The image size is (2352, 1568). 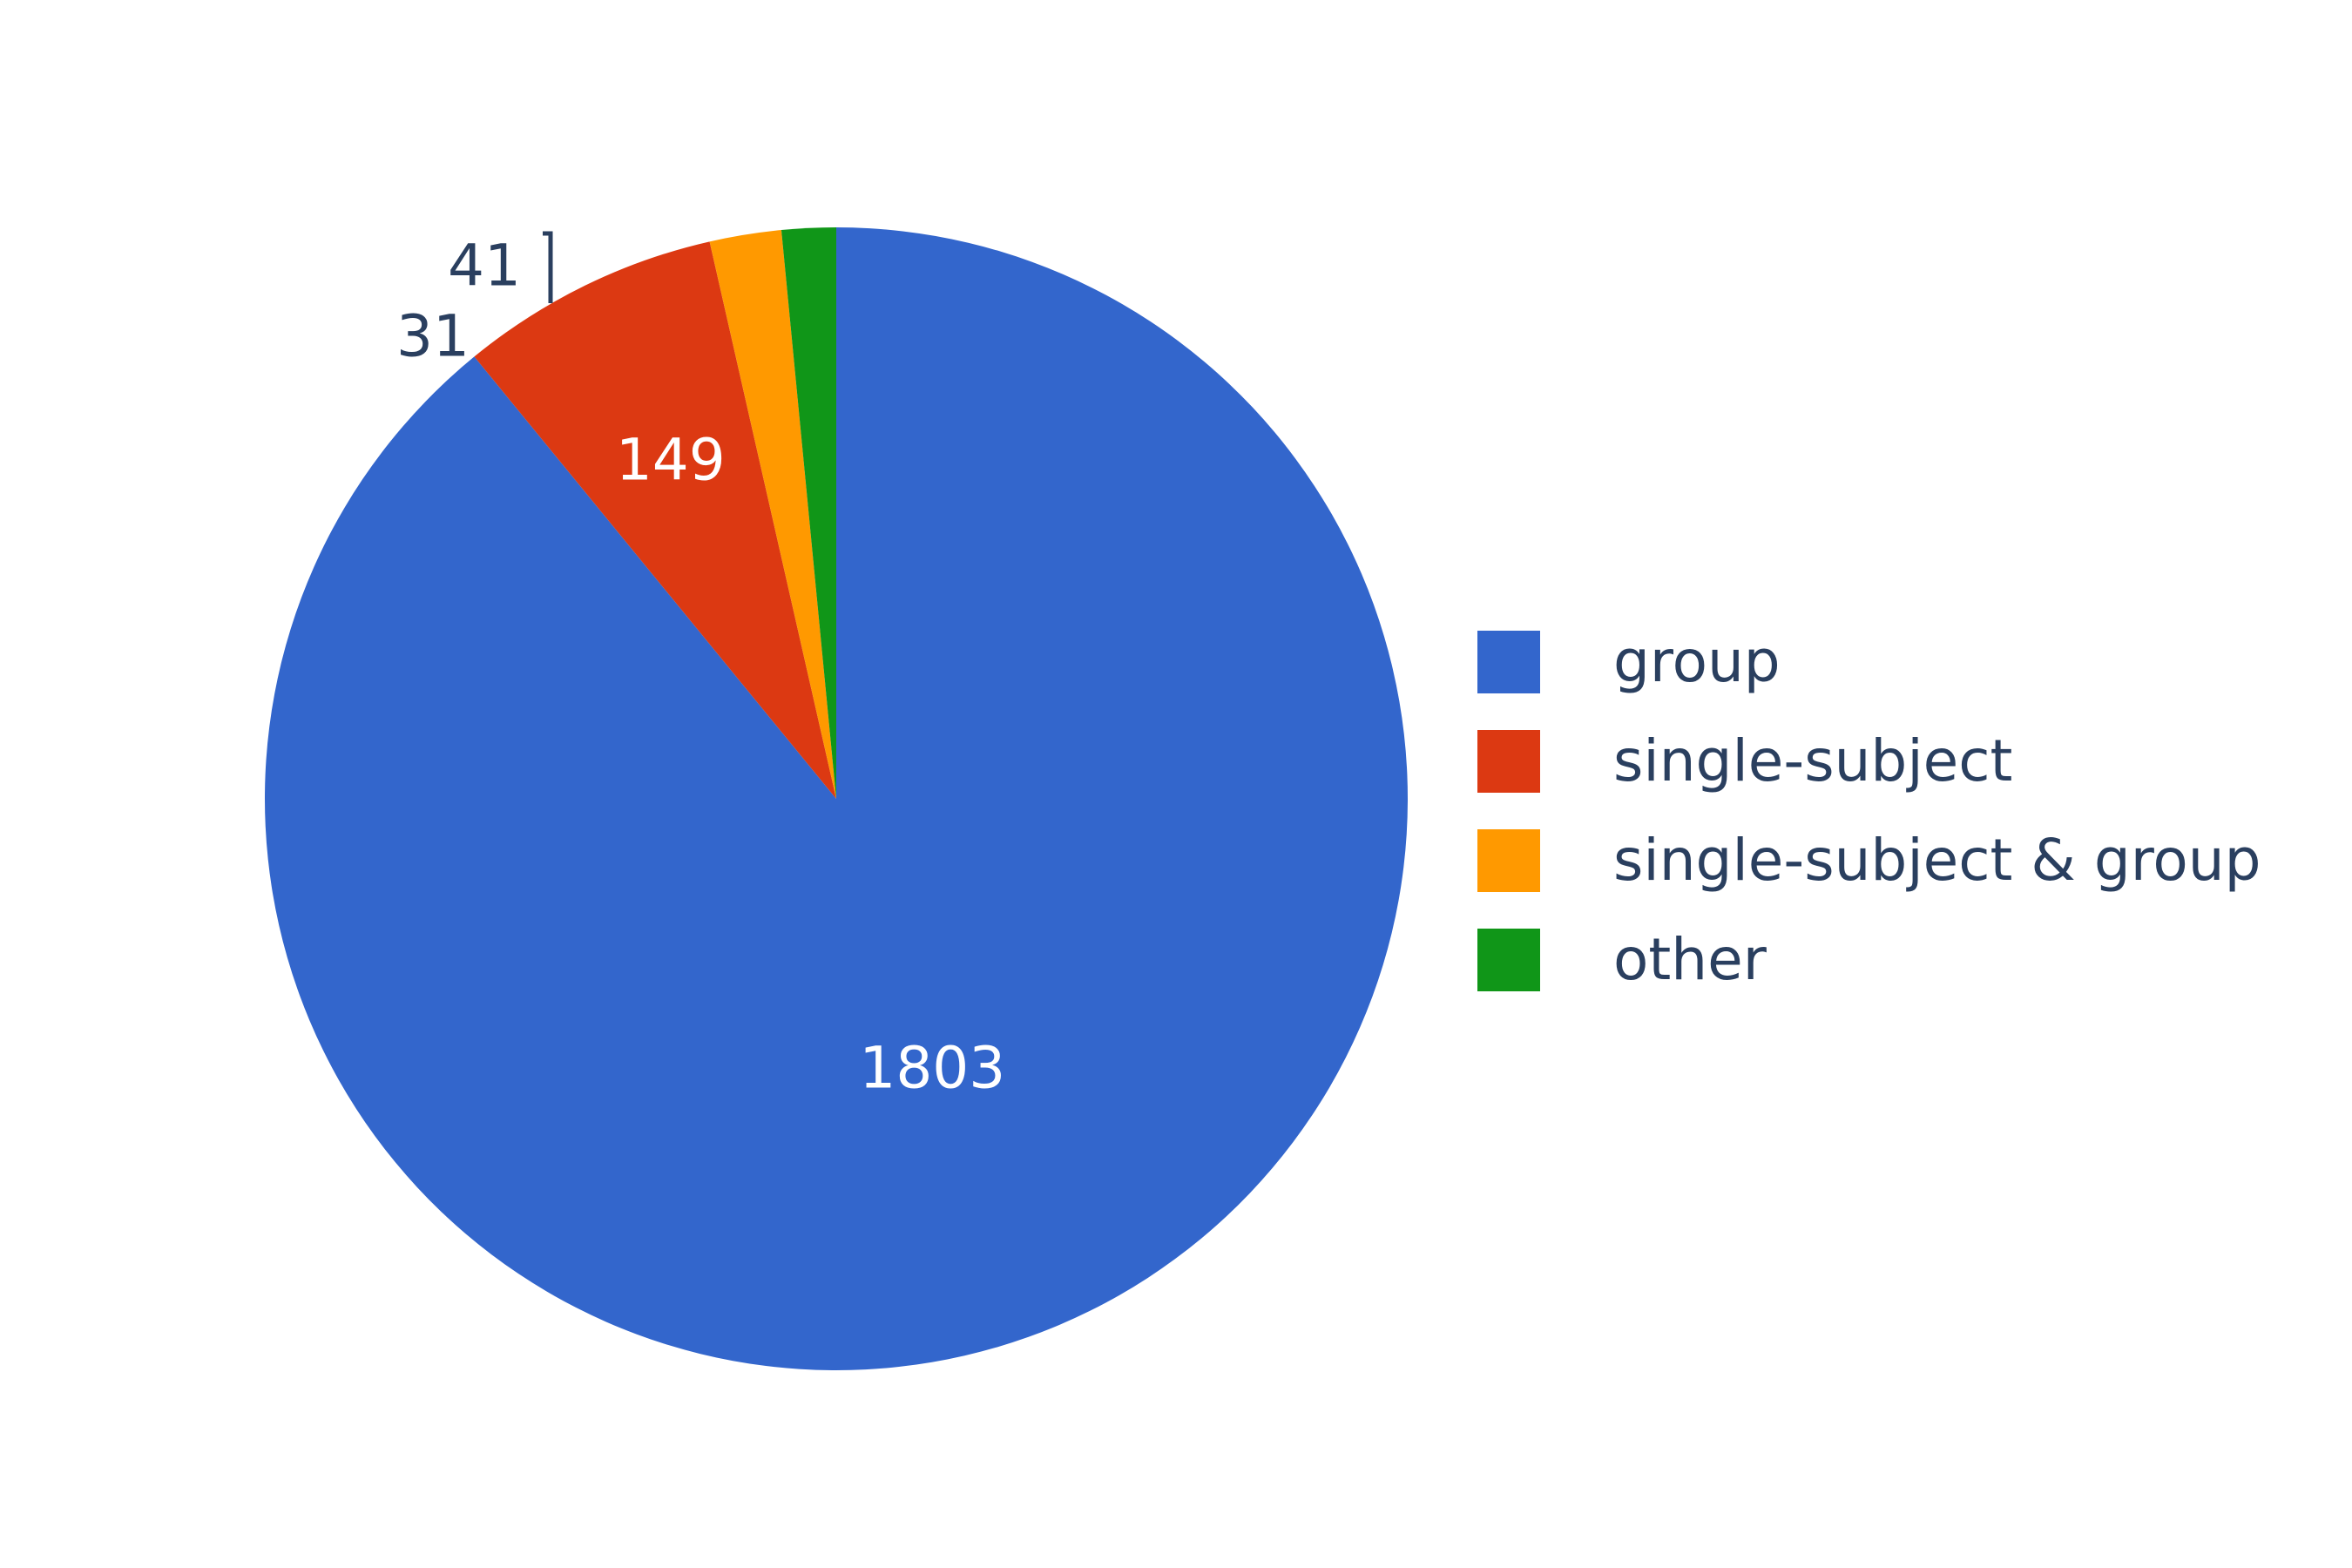 I want to click on pie-slice-other, so click(x=808, y=513).